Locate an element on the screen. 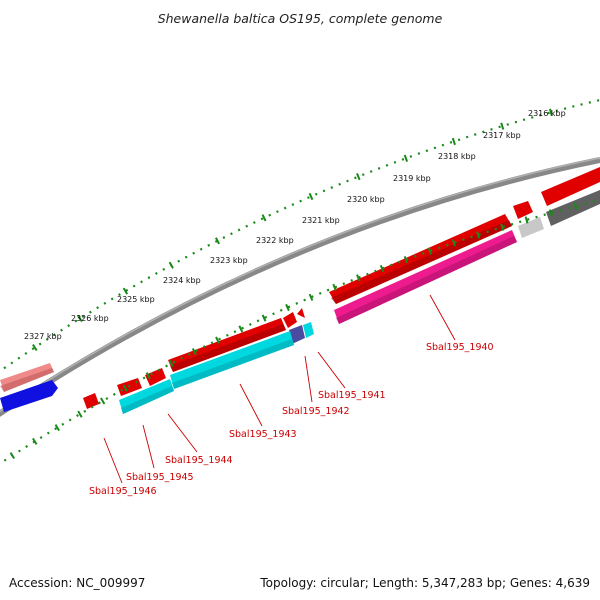 This screenshot has width=600, height=600. gene-red-right-b is located at coordinates (570, 186).